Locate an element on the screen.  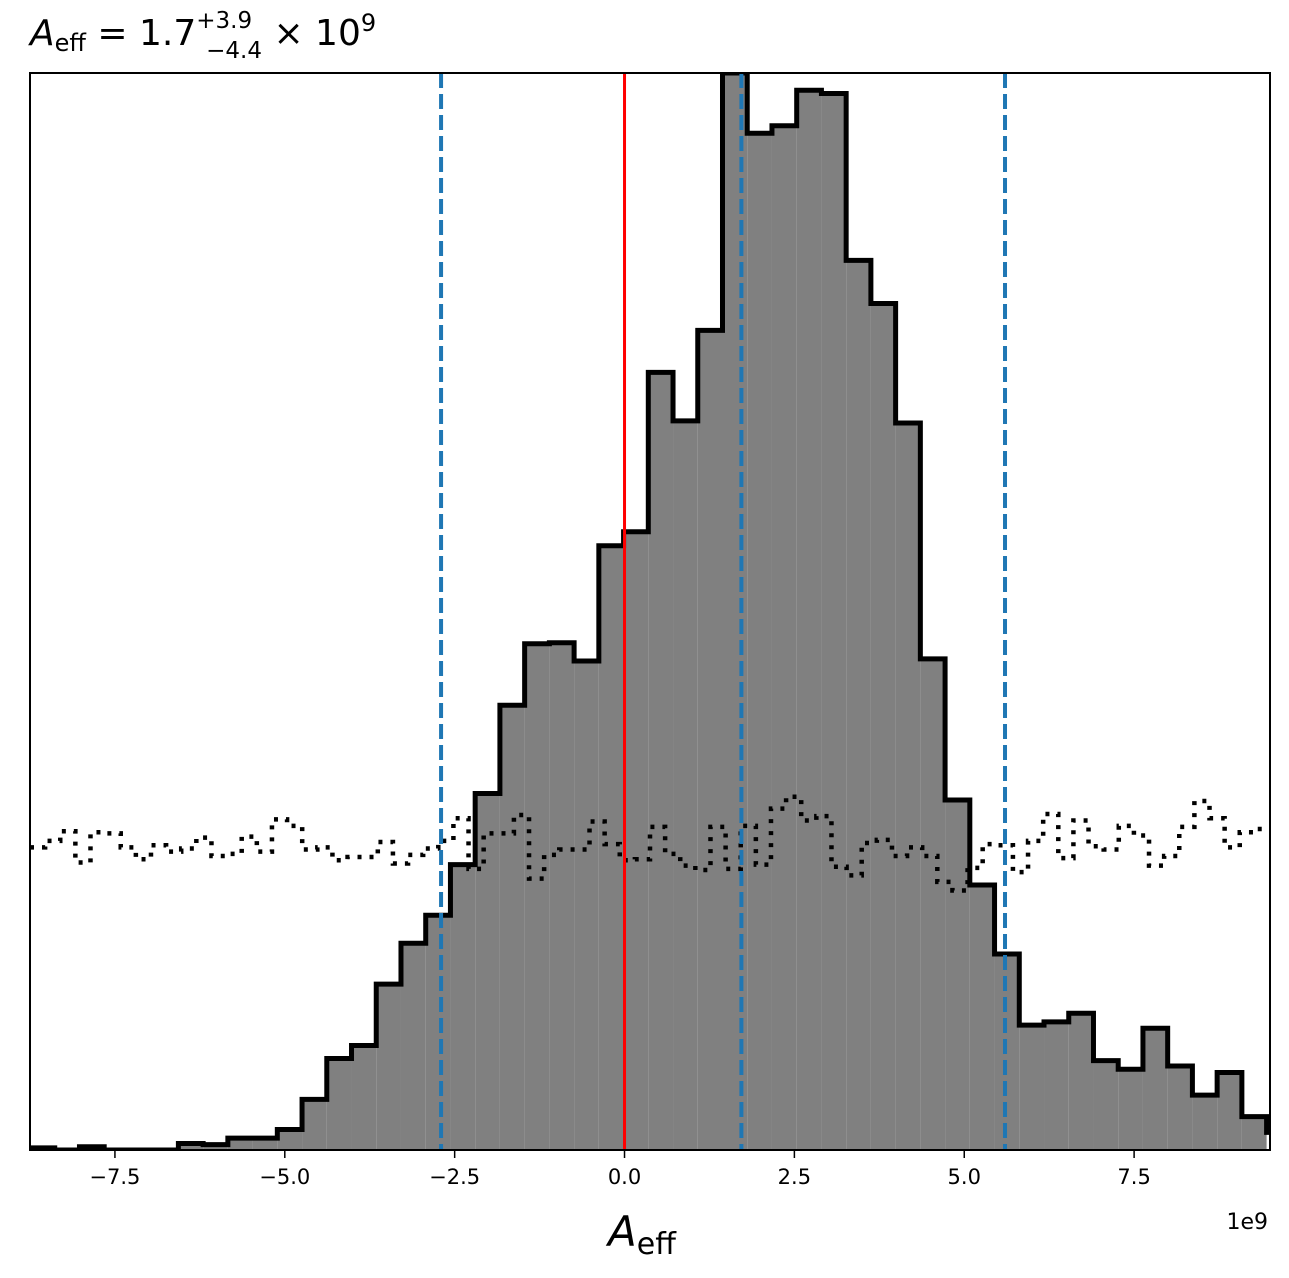
xlabel-subscript: eff is located at coordinates (657, 1244).